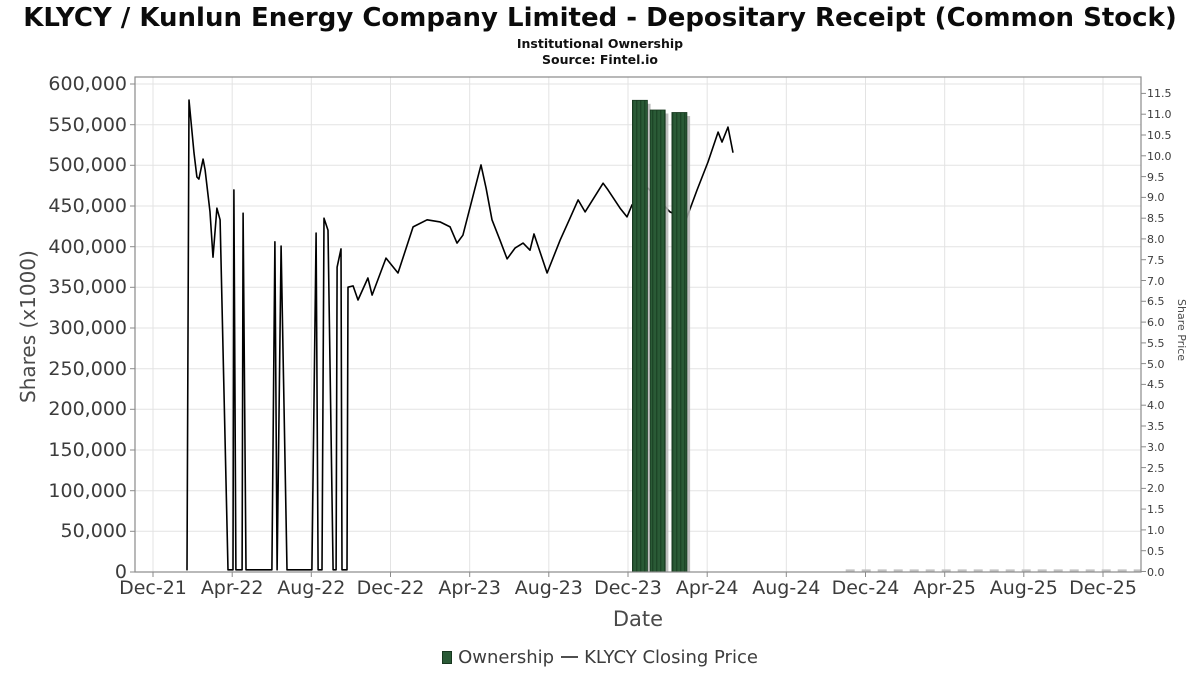 Image resolution: width=1200 pixels, height=675 pixels. Describe the element at coordinates (1156, 343) in the screenshot. I see `right-axis-tick-label: 5.5` at that location.